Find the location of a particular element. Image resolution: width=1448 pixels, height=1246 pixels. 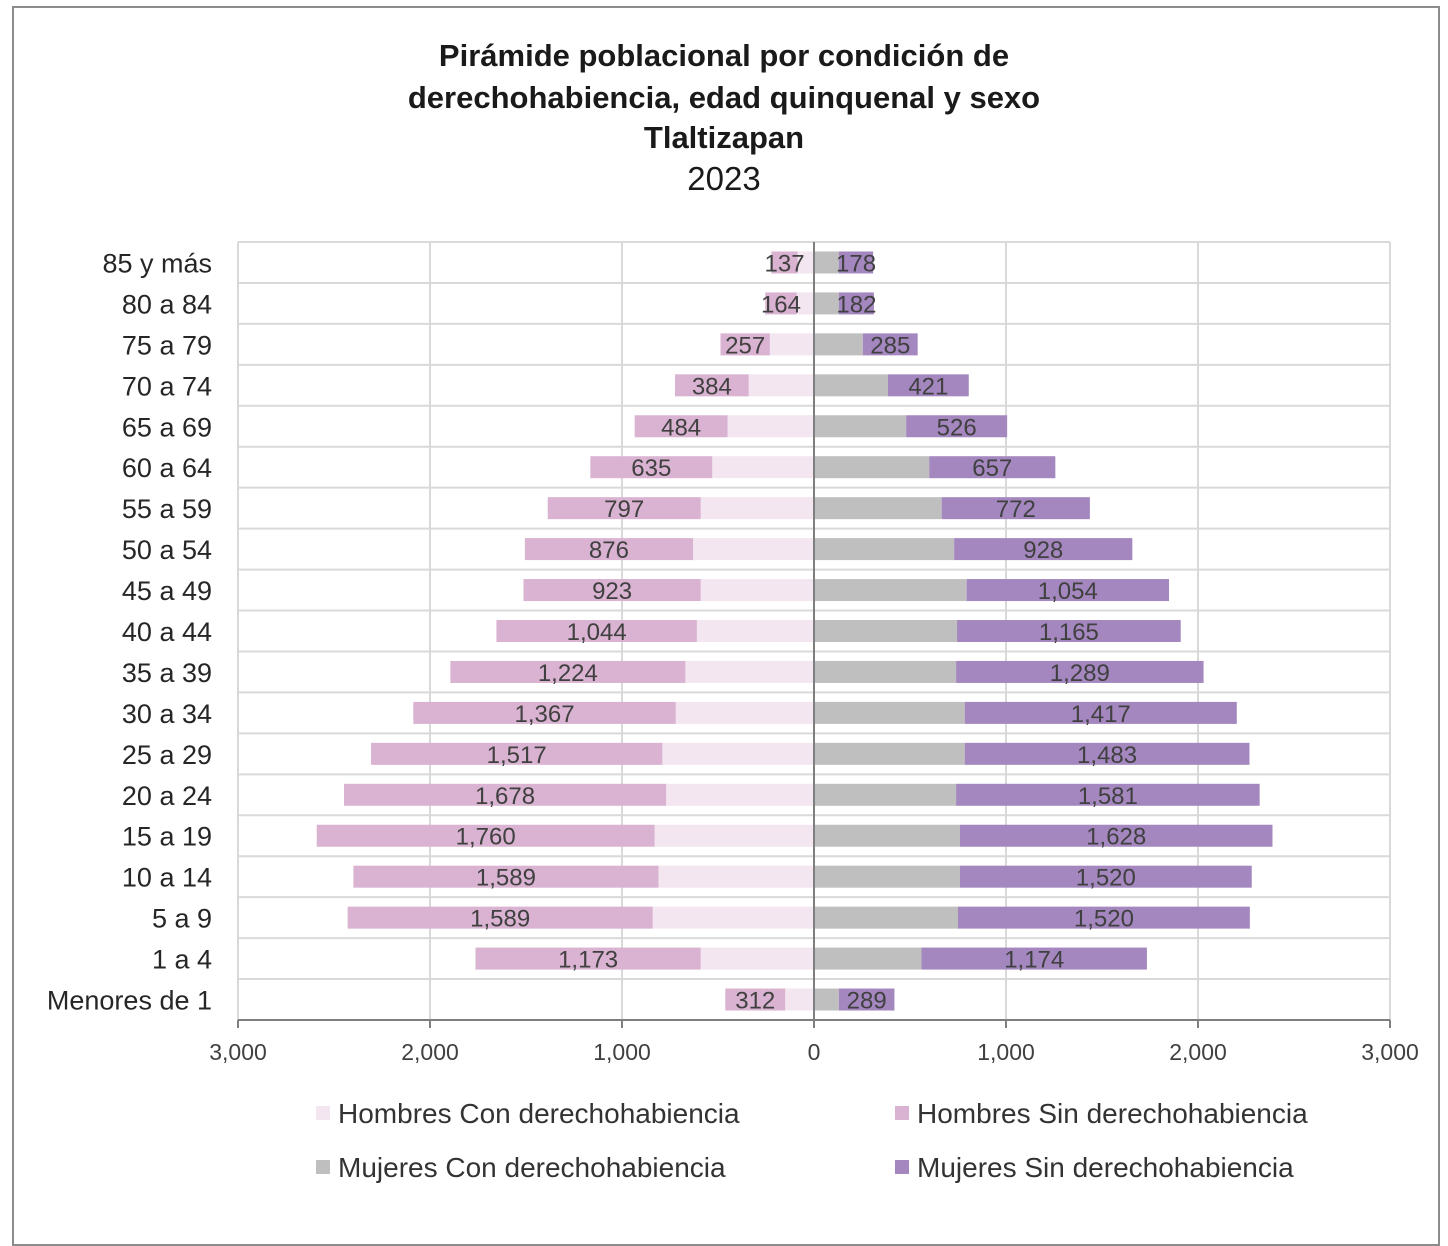

data-label-hombres-sin: 312 is located at coordinates (755, 1001).